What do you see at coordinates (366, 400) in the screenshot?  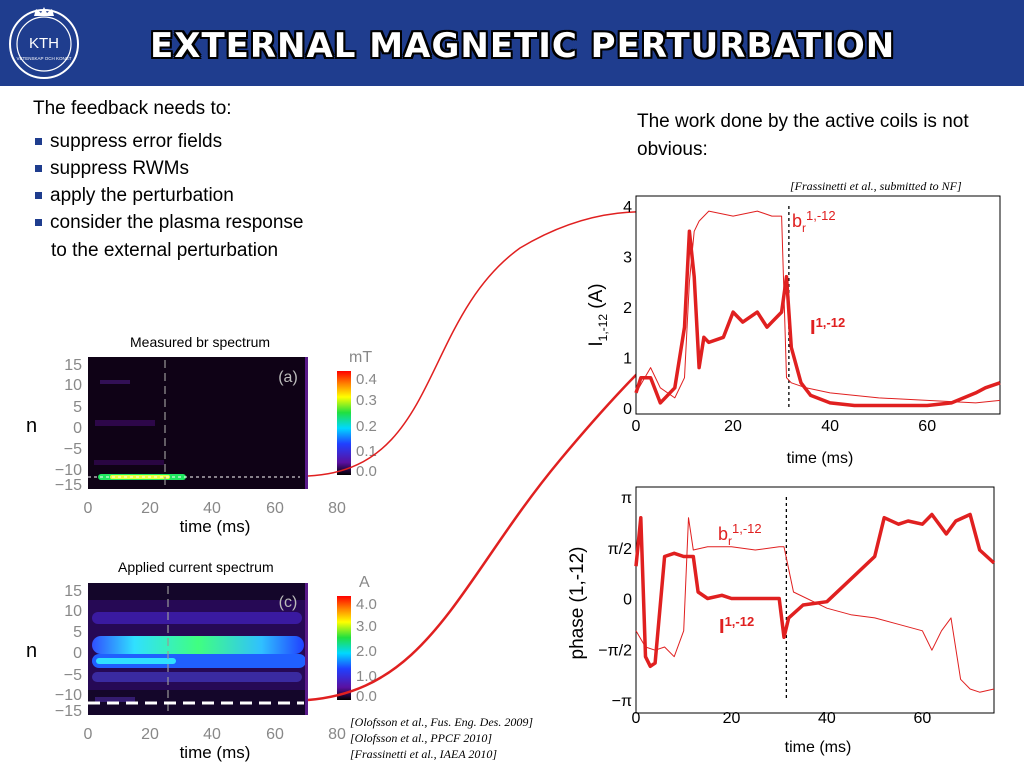 I see `svg-text: 0.3` at bounding box center [366, 400].